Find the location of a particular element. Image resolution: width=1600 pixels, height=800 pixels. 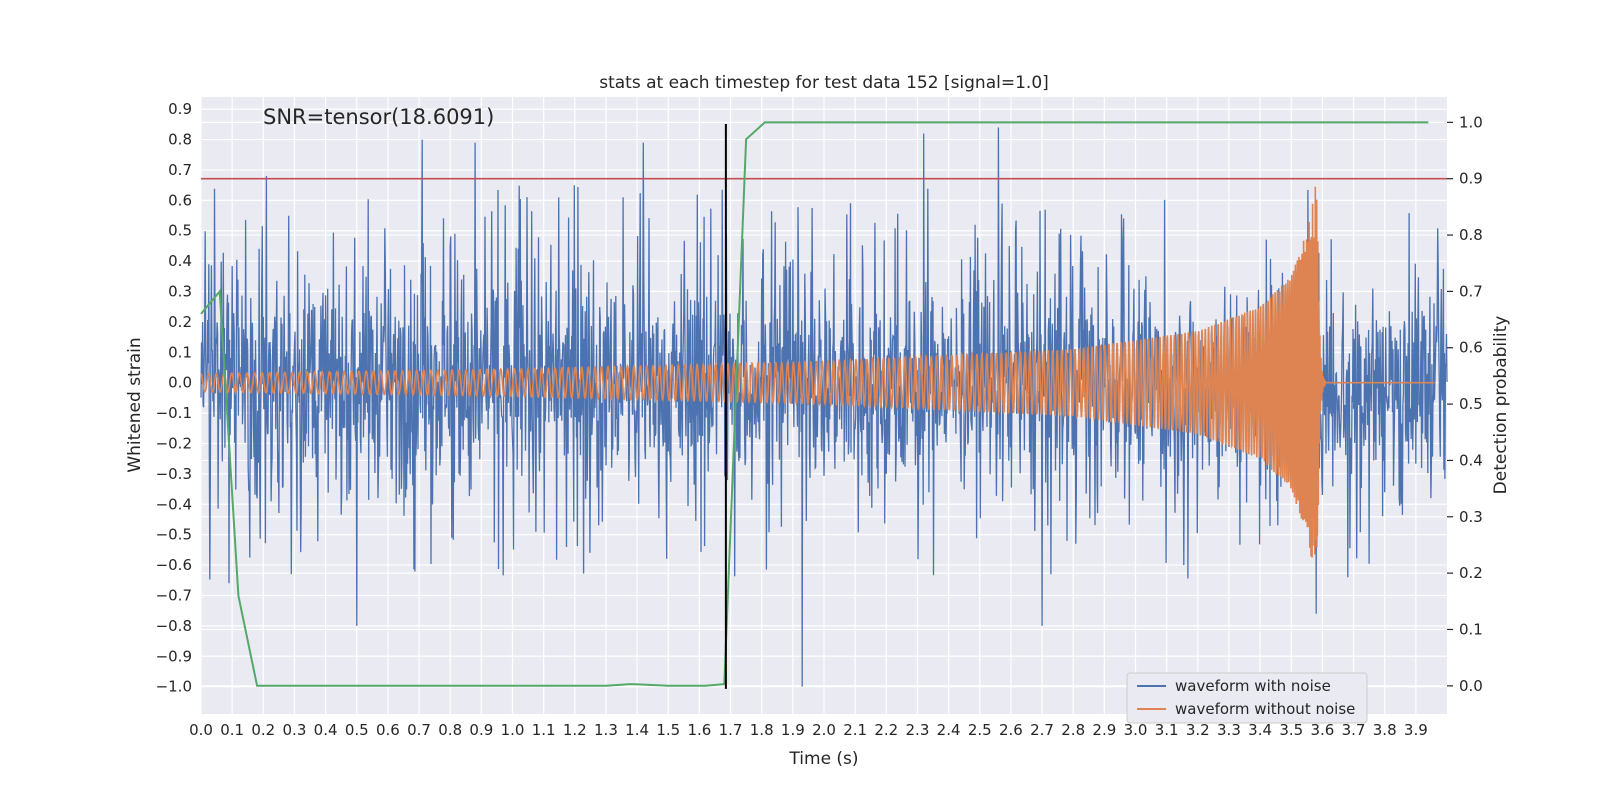

y2-tick-label: 0.7 is located at coordinates (1471, 291).